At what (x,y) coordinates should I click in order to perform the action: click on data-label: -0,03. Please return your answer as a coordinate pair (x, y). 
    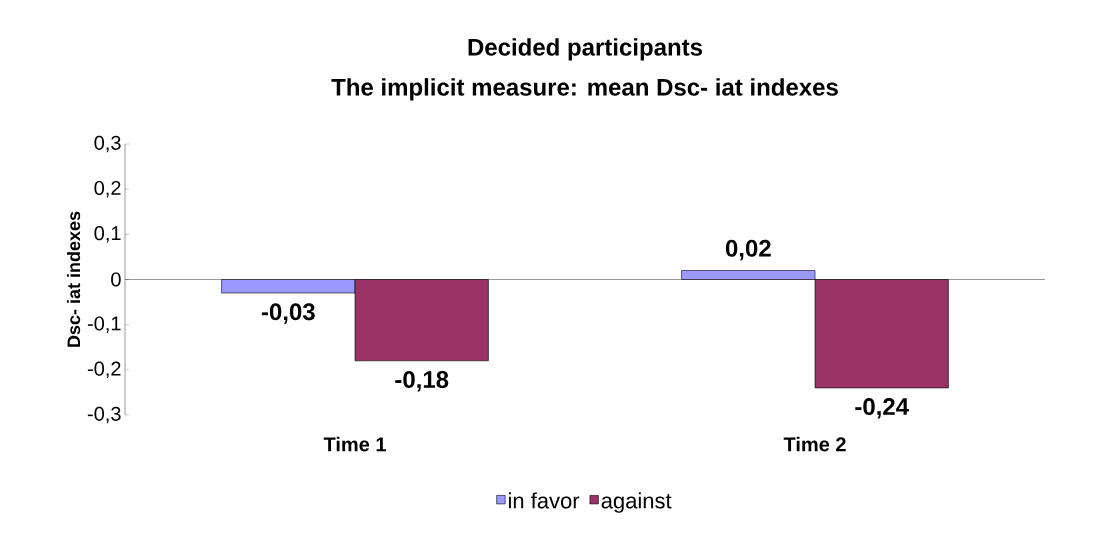
    Looking at the image, I should click on (288, 313).